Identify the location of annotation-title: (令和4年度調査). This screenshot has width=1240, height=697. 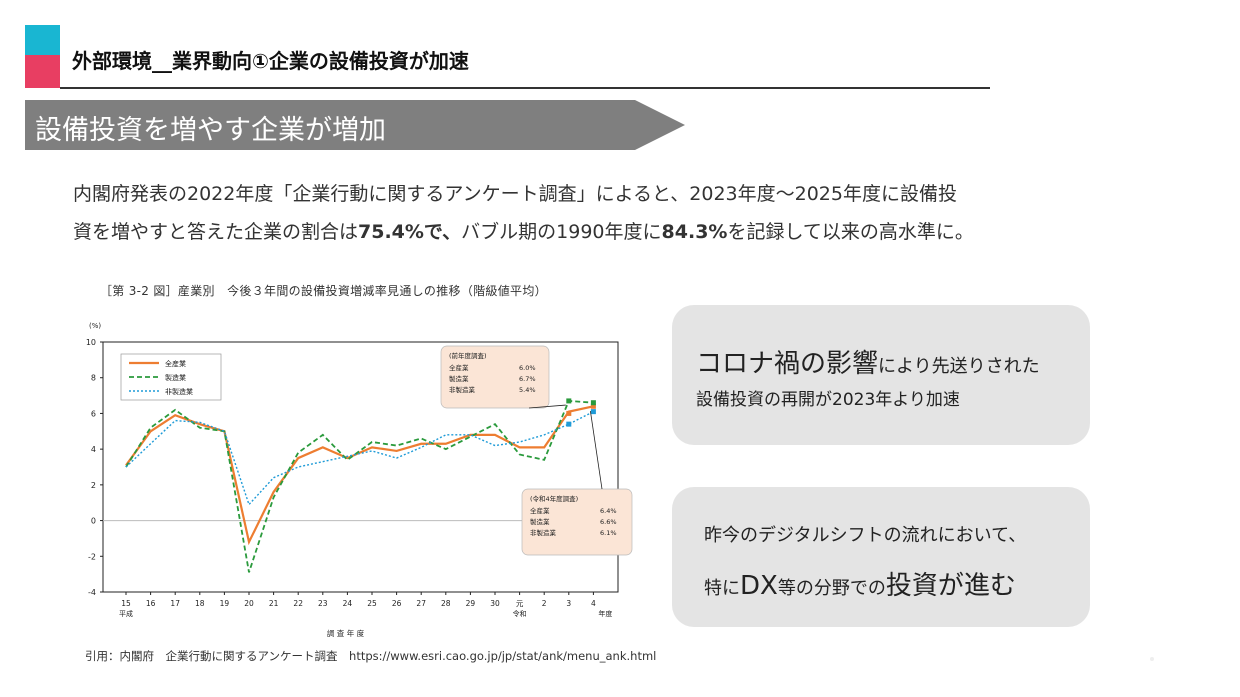
(554, 498).